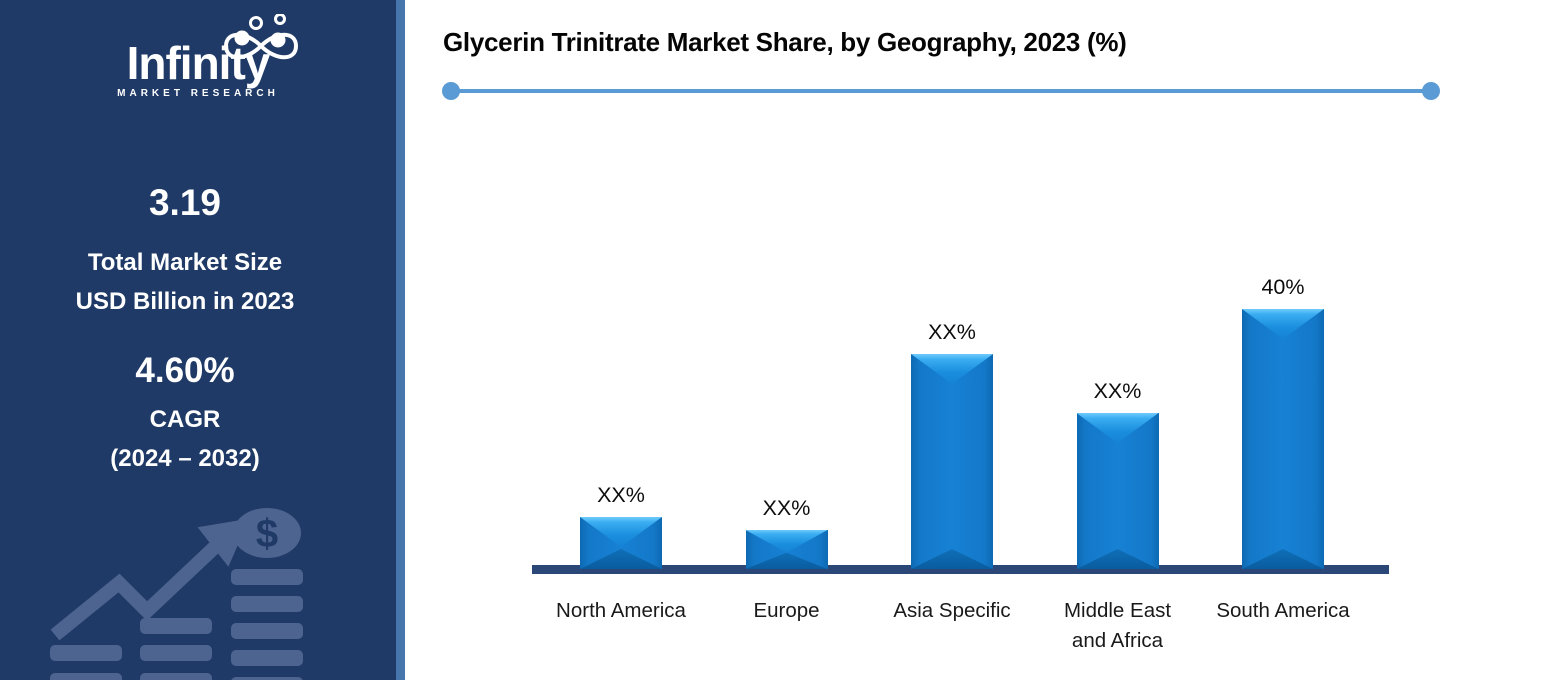  I want to click on divider-right-dot, so click(1431, 91).